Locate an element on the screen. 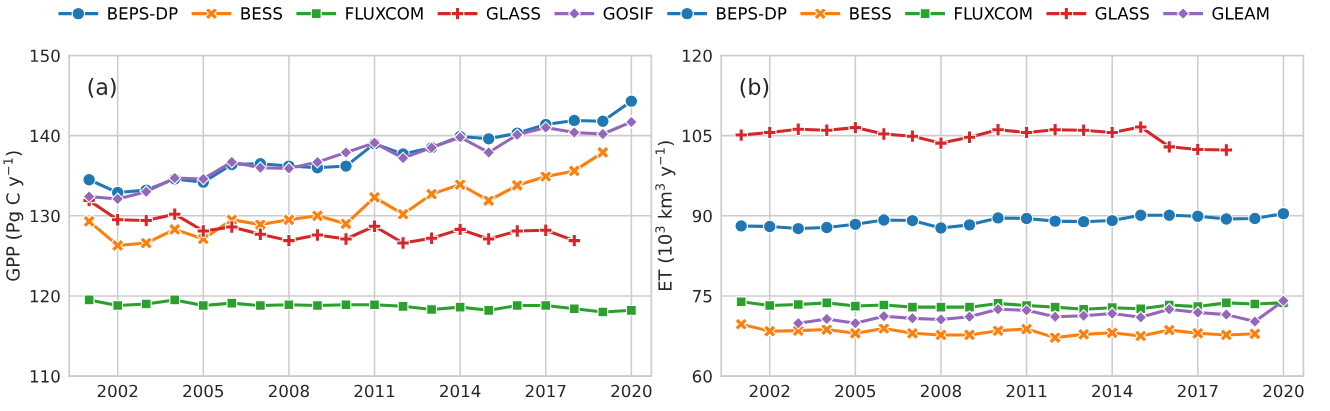 This screenshot has width=1330, height=411. x-tick-label: 2017 is located at coordinates (545, 391).